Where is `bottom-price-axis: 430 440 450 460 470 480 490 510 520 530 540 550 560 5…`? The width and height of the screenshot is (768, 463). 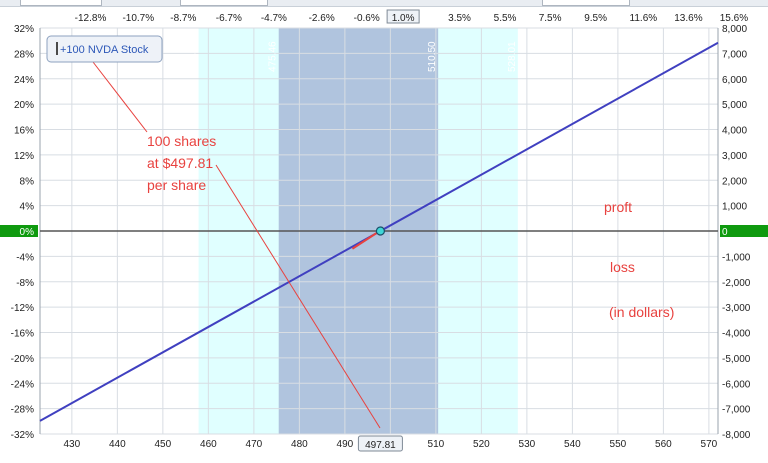
bottom-price-axis: 430 440 450 460 470 480 490 510 520 530 540 550 560 5… is located at coordinates (391, 443).